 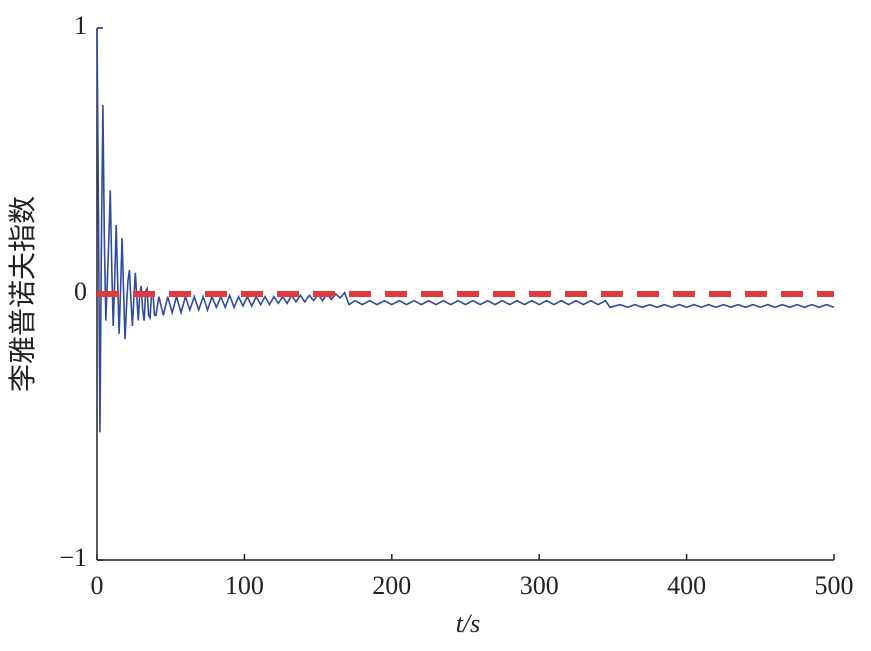 What do you see at coordinates (22, 294) in the screenshot?
I see `y-axis-label: 李雅普诺夫指数` at bounding box center [22, 294].